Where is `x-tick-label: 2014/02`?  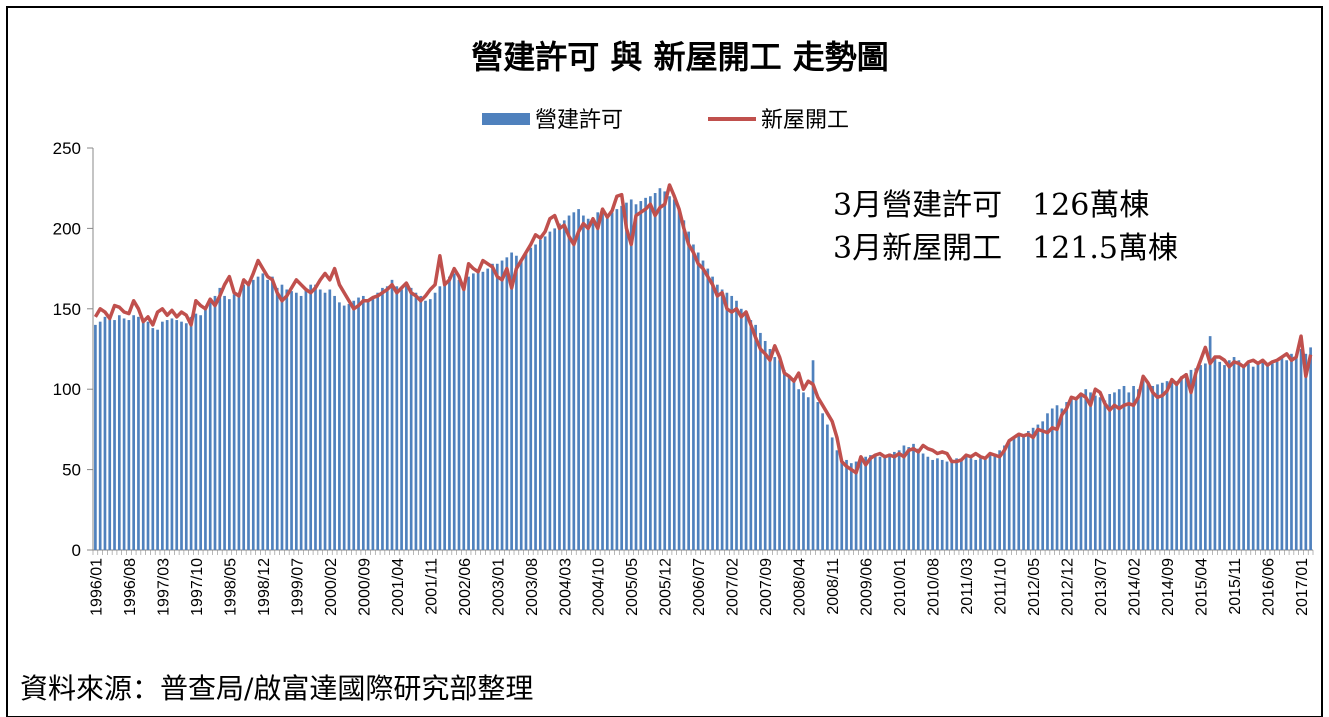 x-tick-label: 2014/02 is located at coordinates (1135, 587).